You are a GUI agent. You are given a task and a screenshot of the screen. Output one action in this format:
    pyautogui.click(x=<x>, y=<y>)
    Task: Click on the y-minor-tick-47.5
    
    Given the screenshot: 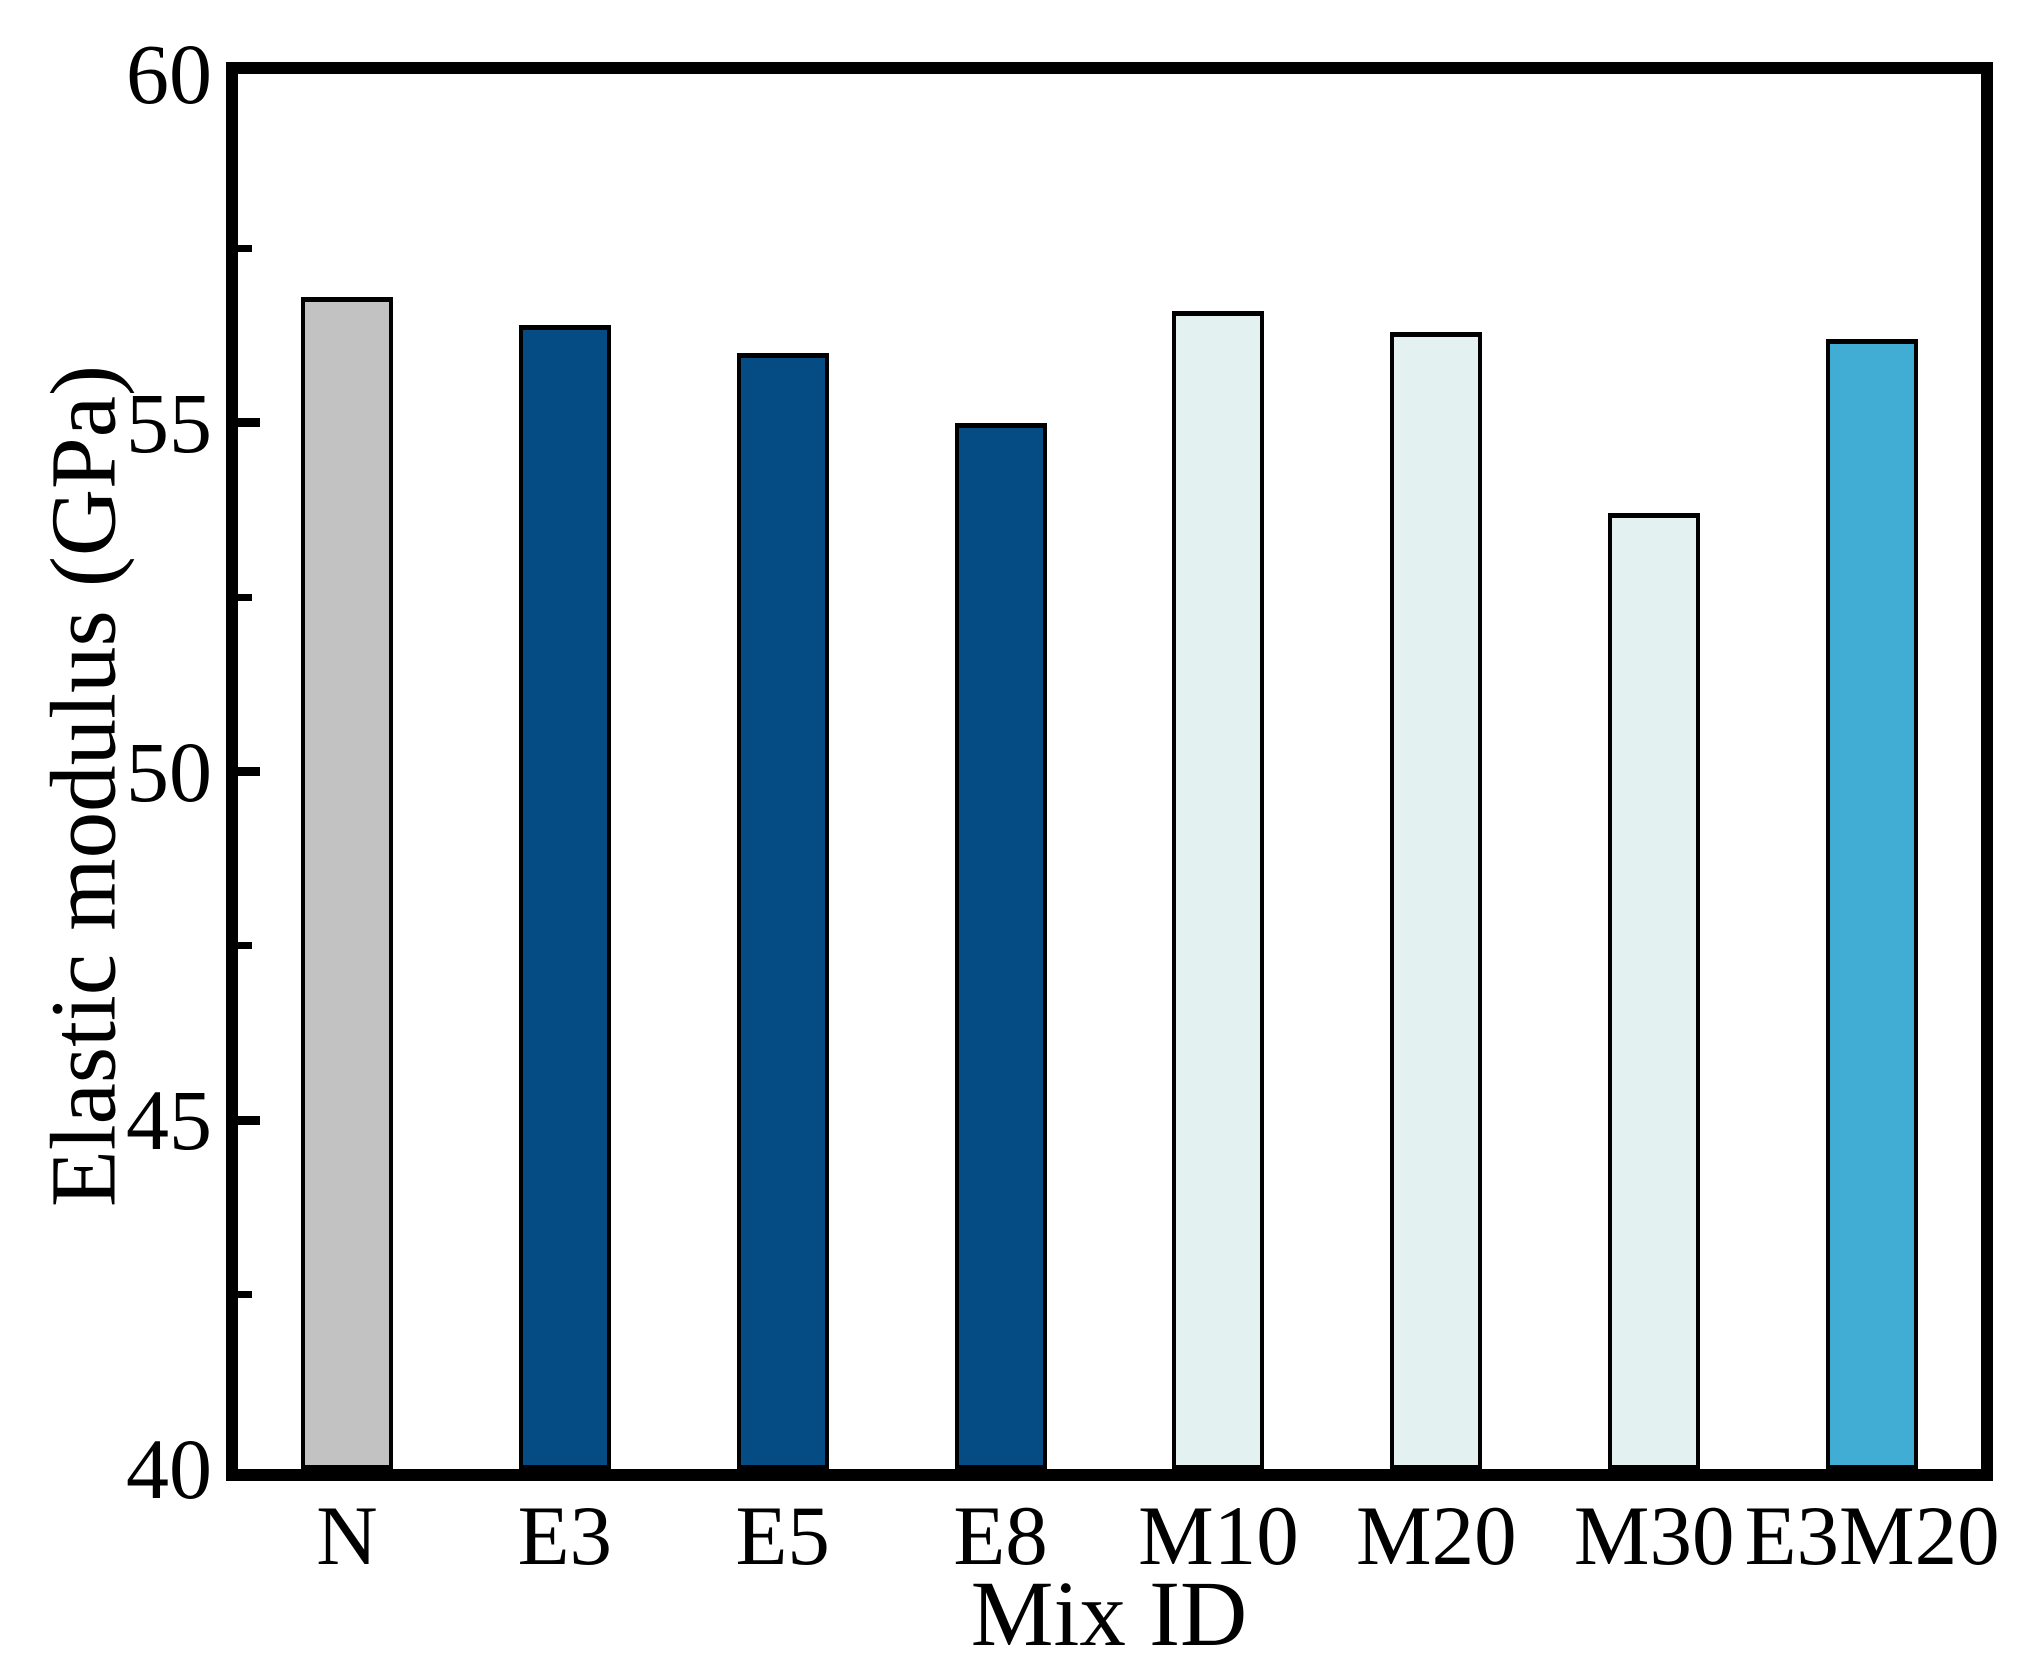 What is the action you would take?
    pyautogui.click(x=245, y=946)
    